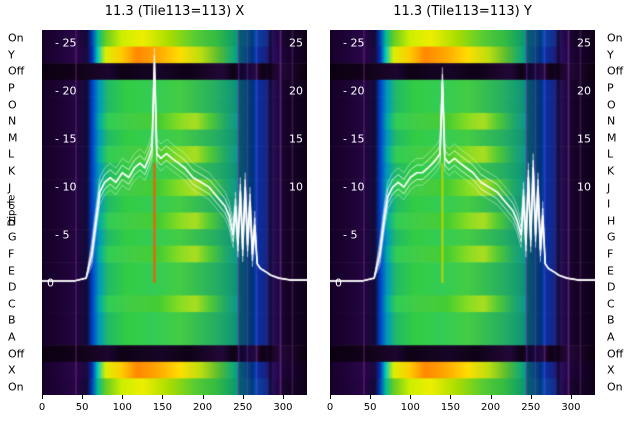 This screenshot has width=640, height=440. I want to click on dipole-row-label-right: L, so click(610, 154).